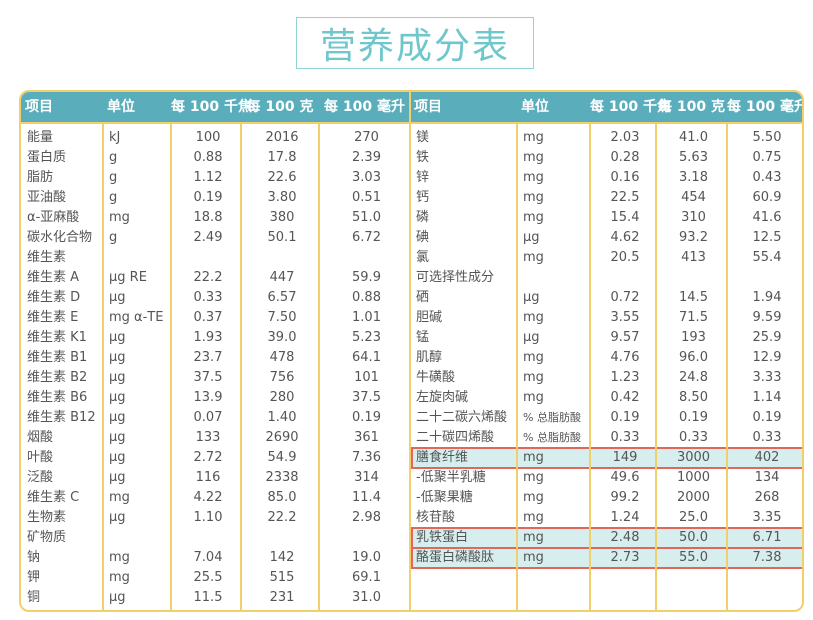 This screenshot has width=813, height=620. I want to click on left-cell-per-100g, so click(282, 538).